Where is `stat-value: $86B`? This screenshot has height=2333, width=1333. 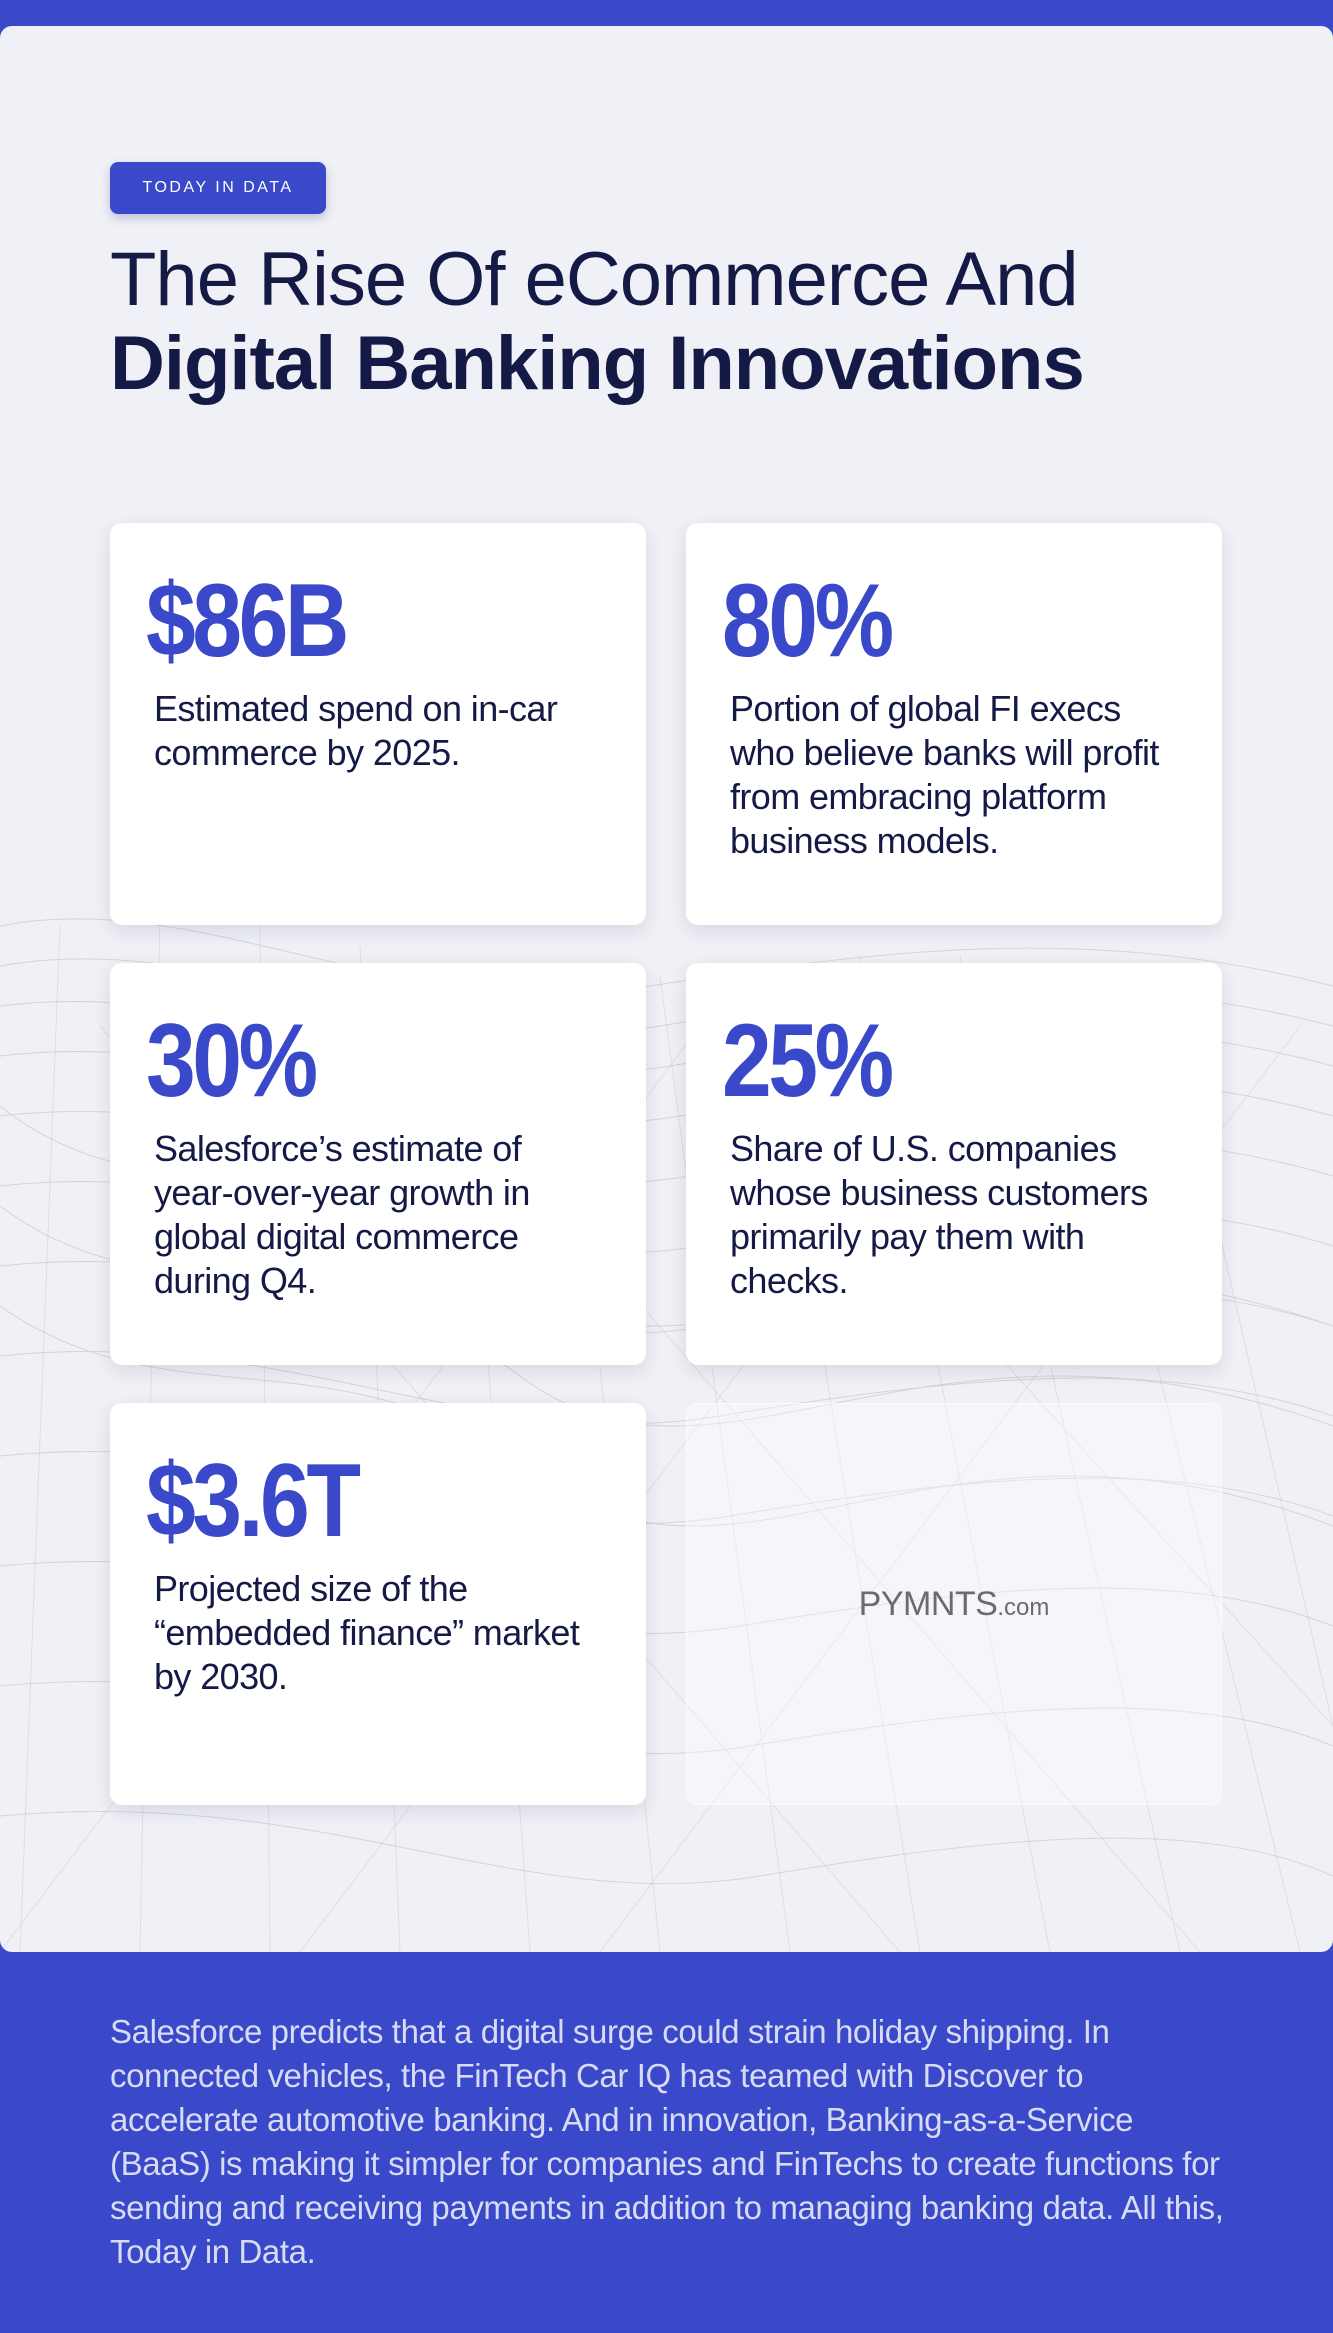 stat-value: $86B is located at coordinates (247, 621).